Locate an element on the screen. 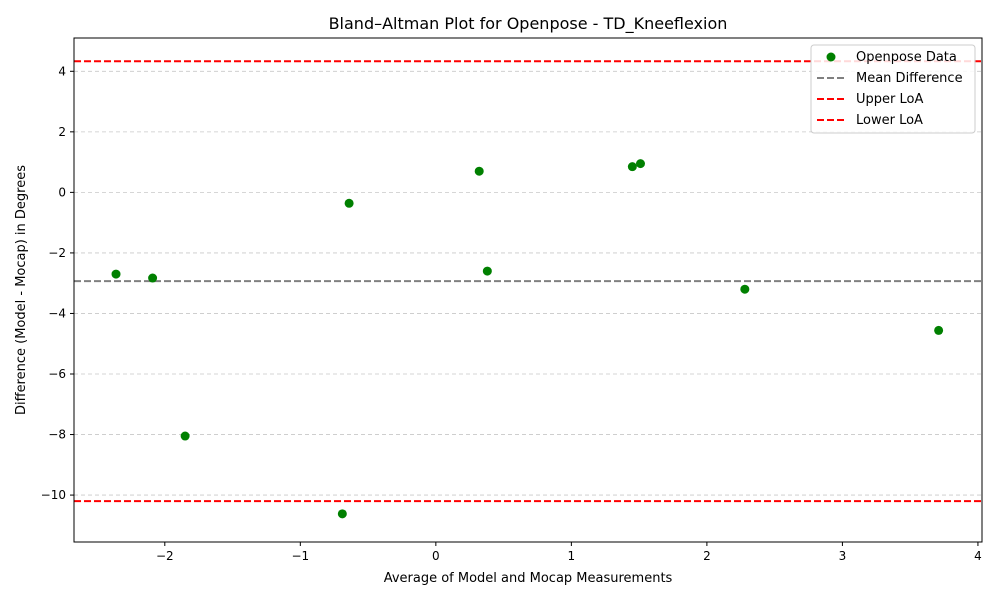 This screenshot has height=600, width=1000. x-axis-ticks: −2 −1 0 1 2 3 4 is located at coordinates (569, 552).